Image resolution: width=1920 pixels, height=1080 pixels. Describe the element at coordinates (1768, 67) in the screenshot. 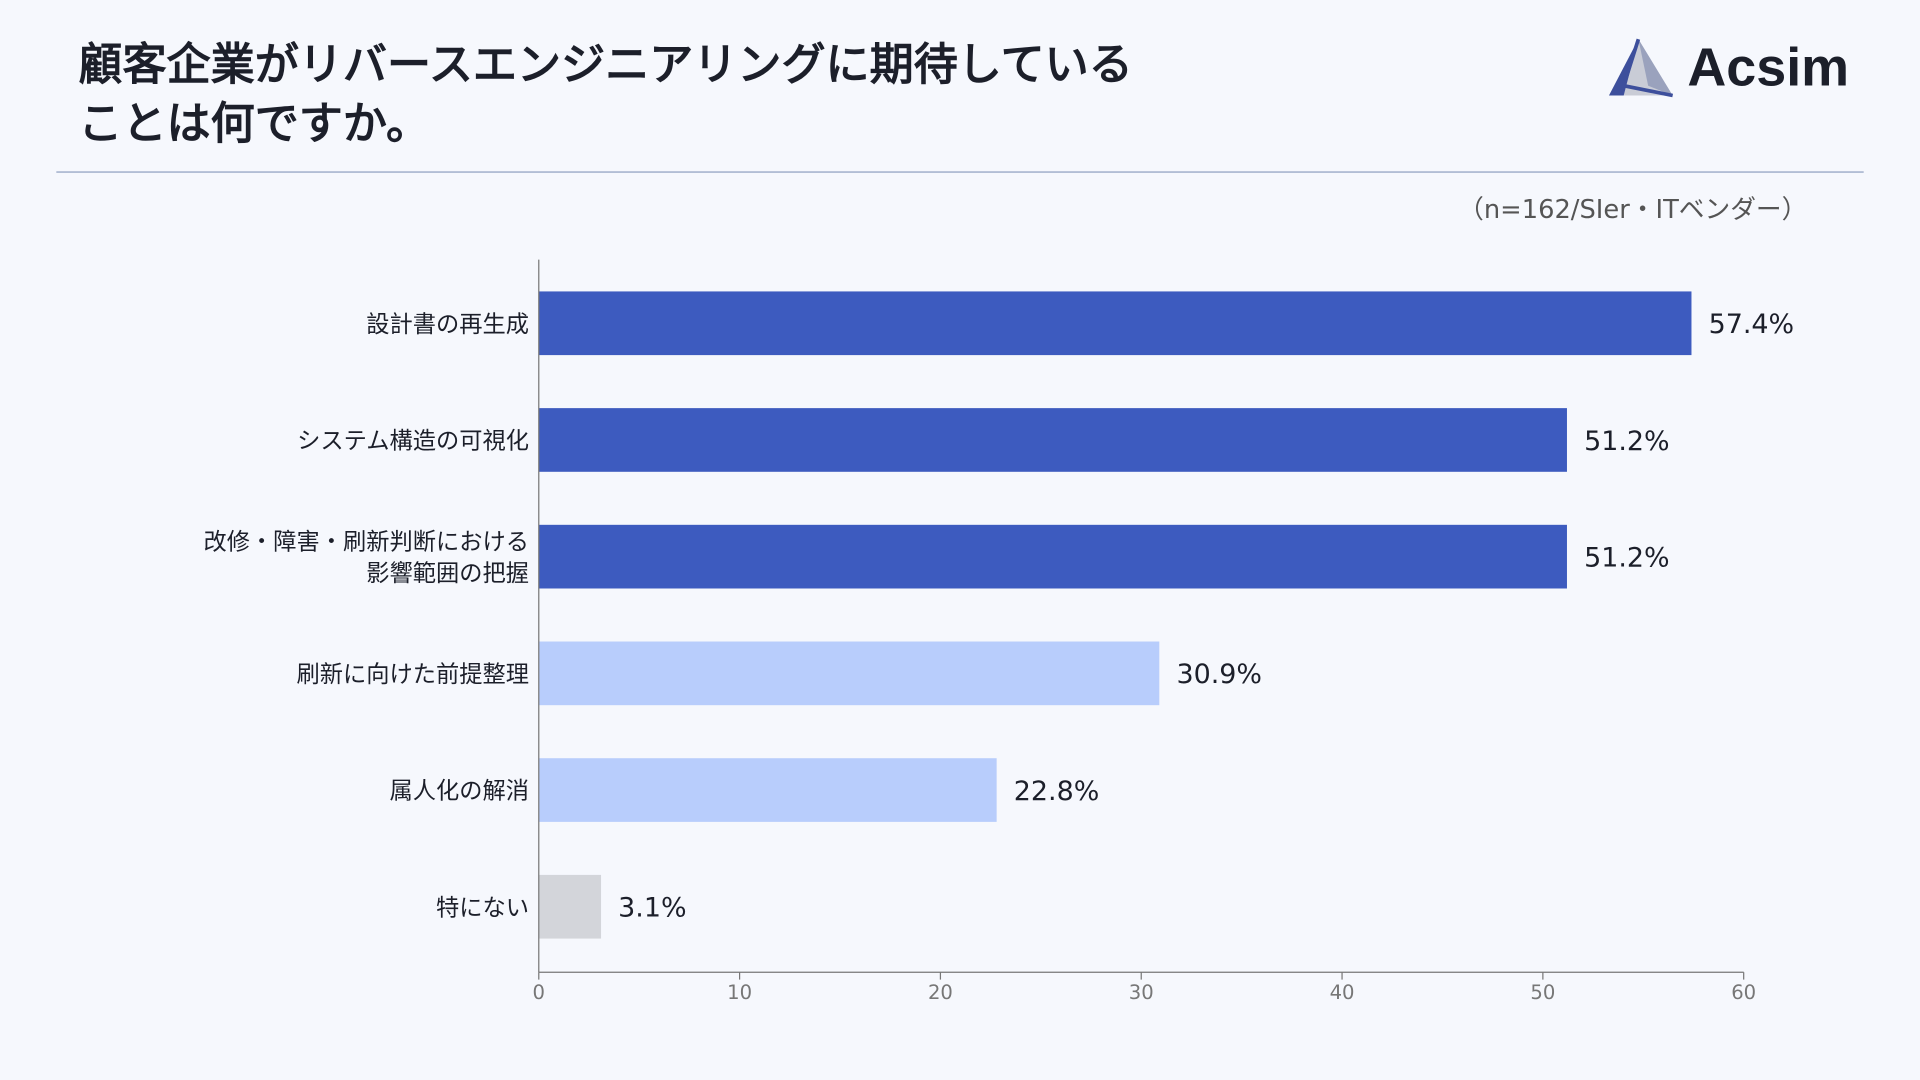

I see `logo-text: Acsim` at that location.